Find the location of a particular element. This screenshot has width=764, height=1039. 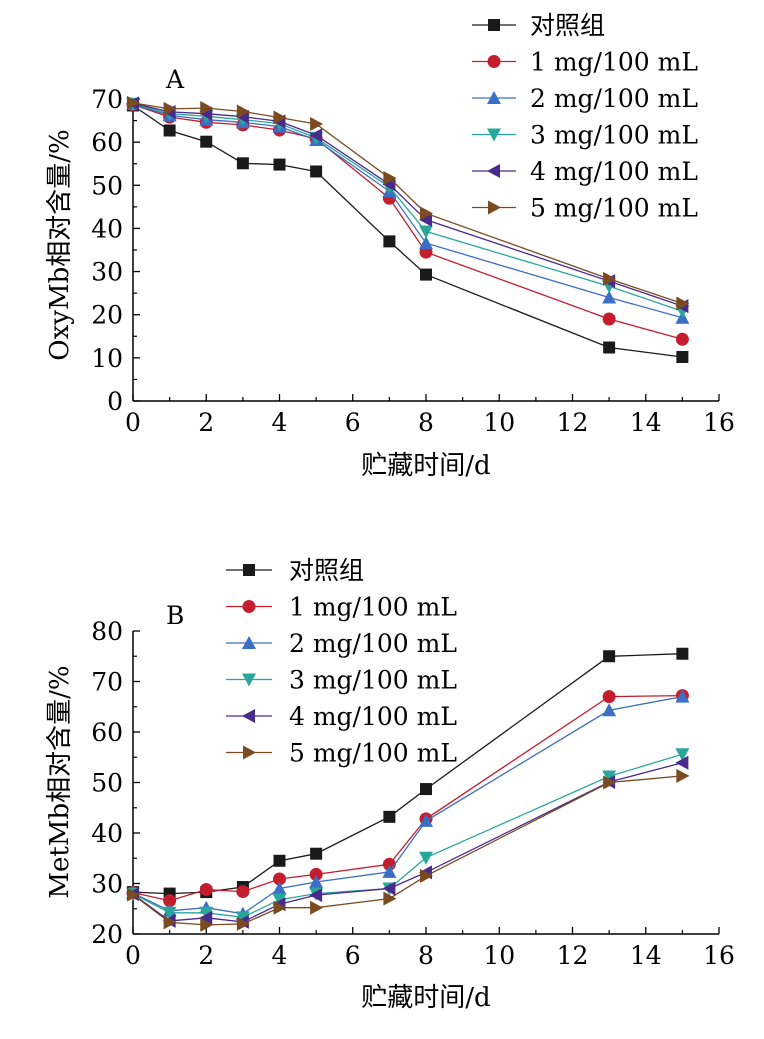

y-tick-label-a: 20 is located at coordinates (107, 315).